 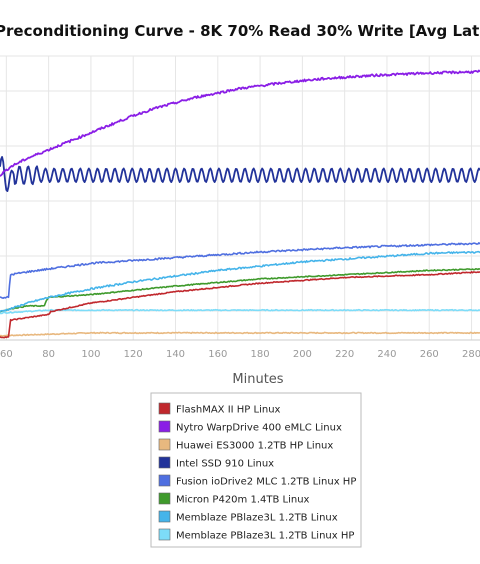 I want to click on x-tick-label: 160, so click(x=217, y=354).